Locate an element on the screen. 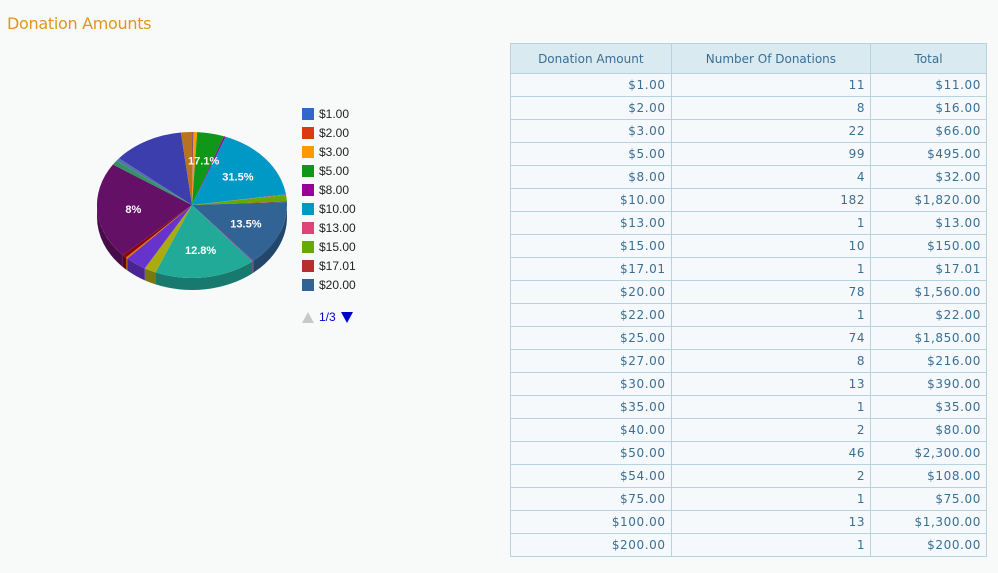  legend-item: $3.00 is located at coordinates (329, 151).